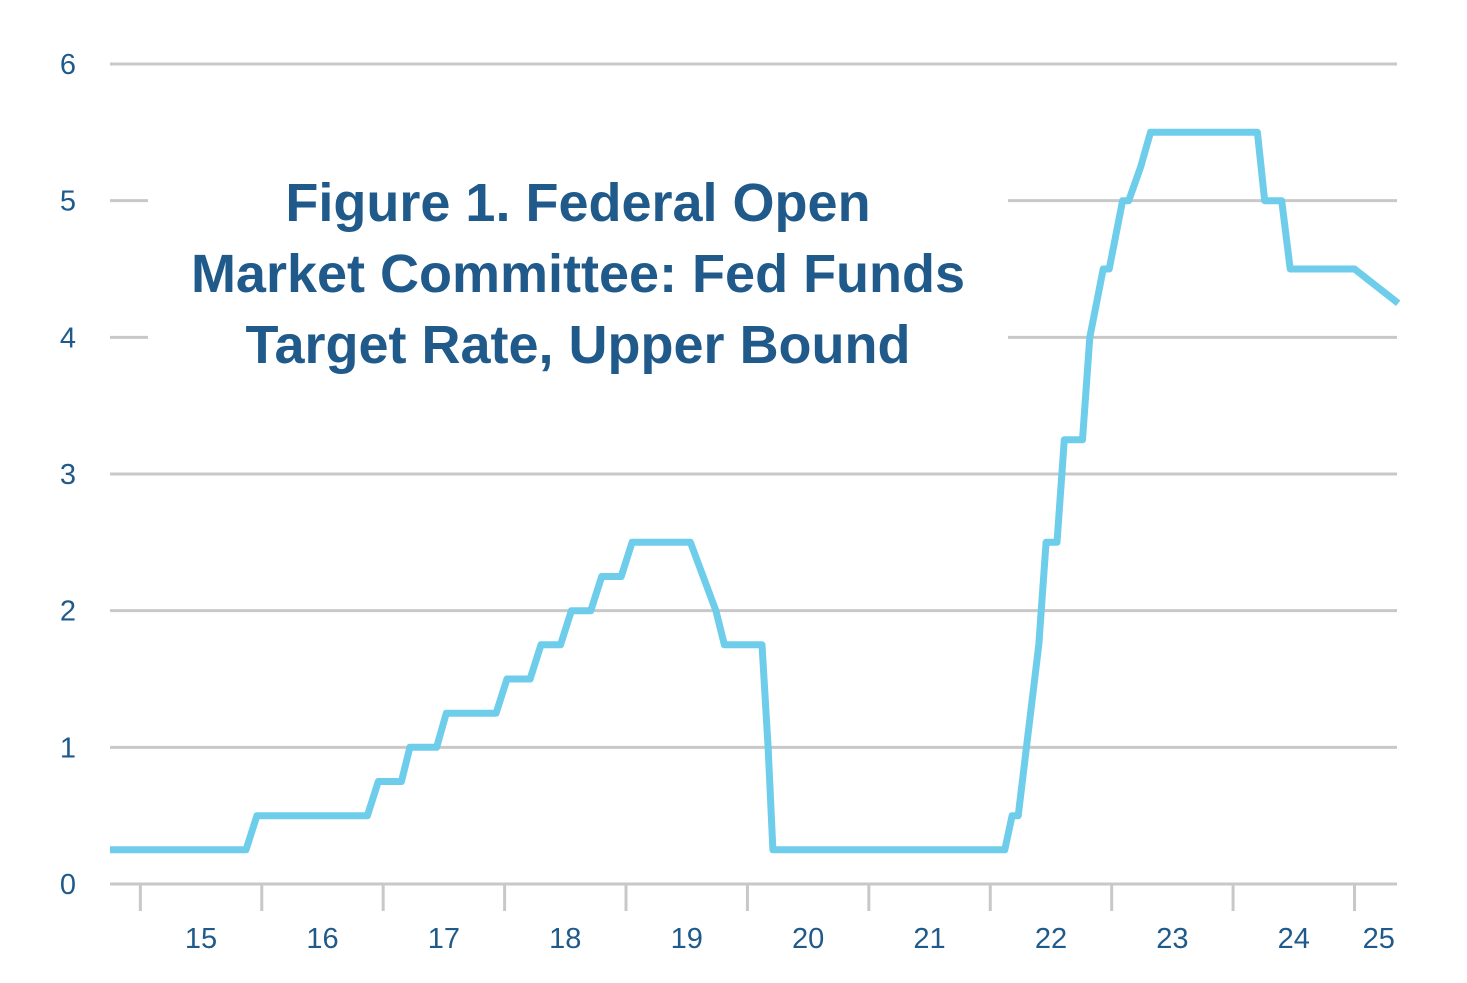 This screenshot has height=983, width=1467. I want to click on x-tick-label-16: 16, so click(322, 939).